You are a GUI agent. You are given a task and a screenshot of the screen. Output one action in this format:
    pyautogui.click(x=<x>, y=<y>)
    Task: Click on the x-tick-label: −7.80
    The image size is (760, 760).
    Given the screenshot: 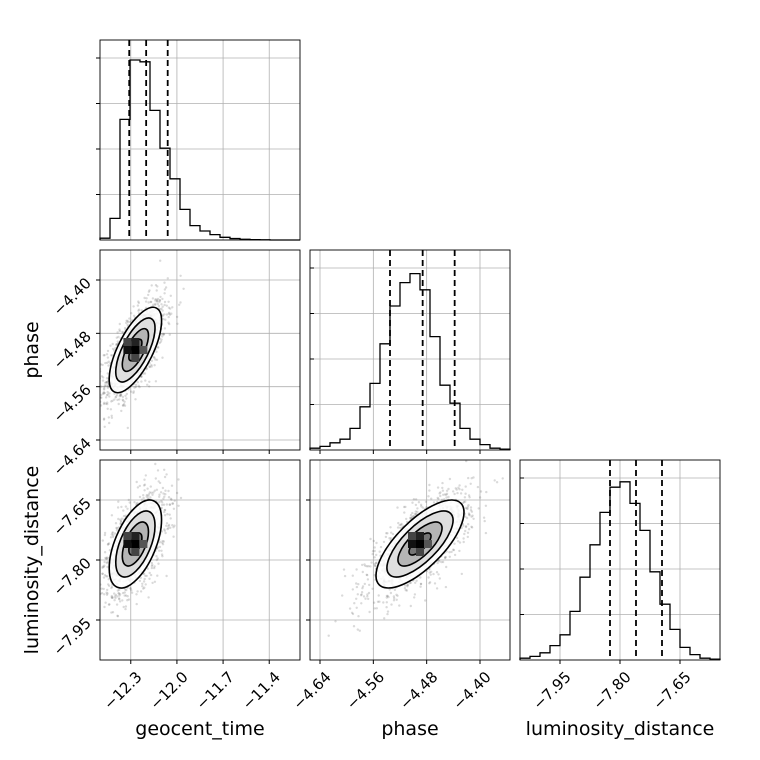 What is the action you would take?
    pyautogui.click(x=612, y=690)
    